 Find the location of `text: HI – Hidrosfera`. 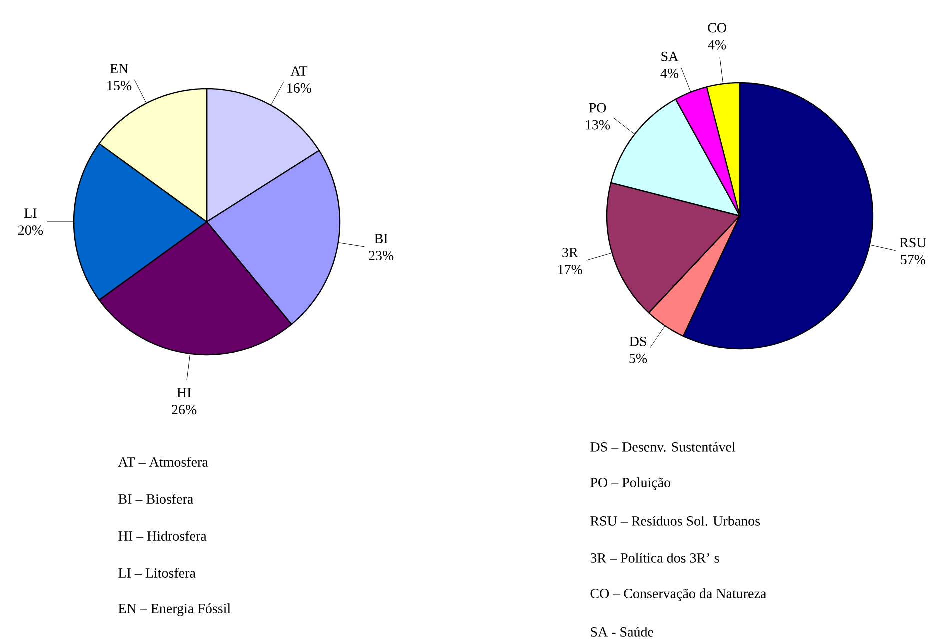

text: HI – Hidrosfera is located at coordinates (162, 535).